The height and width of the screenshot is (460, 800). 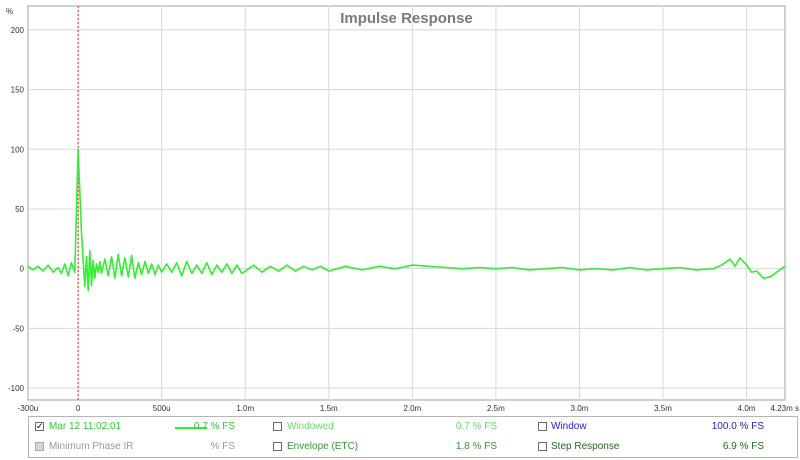 I want to click on x-tick-label: 0, so click(x=78, y=408).